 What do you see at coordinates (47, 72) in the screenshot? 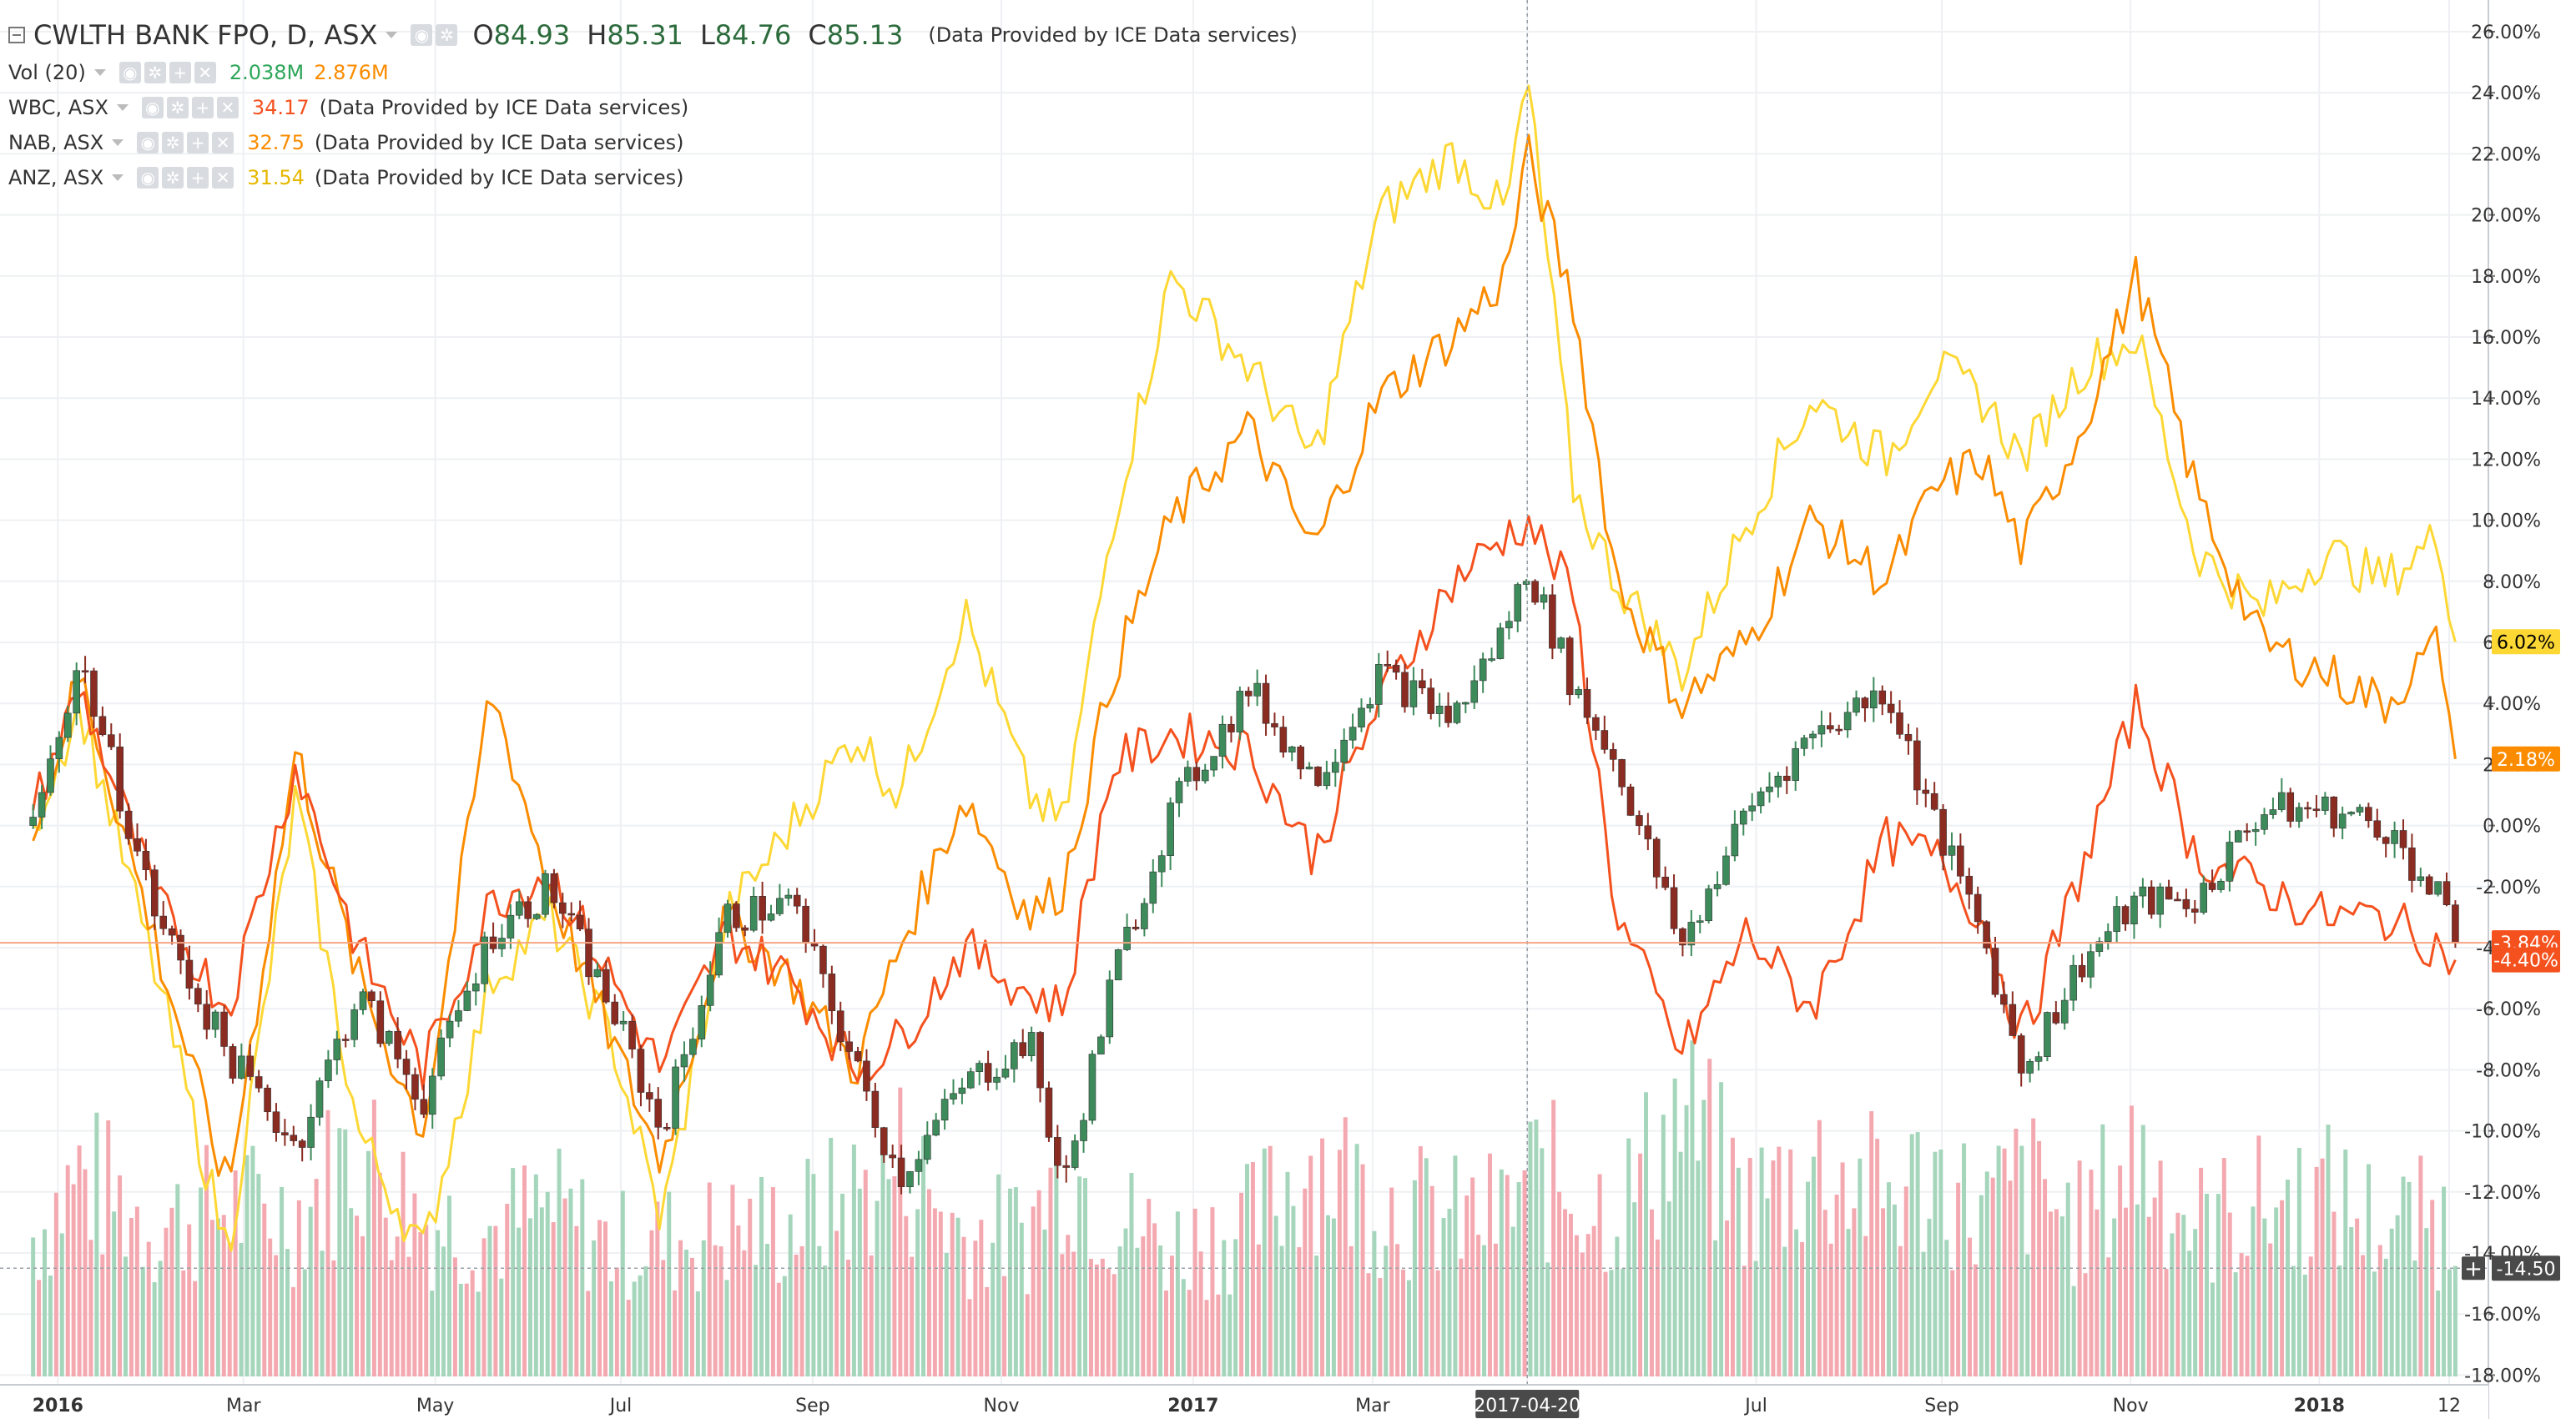
I see `volume-label: Vol (20)` at bounding box center [47, 72].